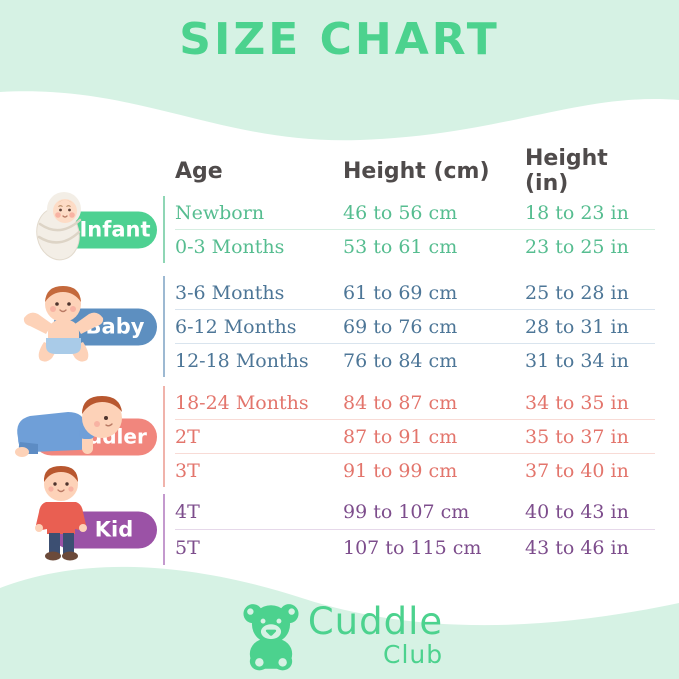 Image resolution: width=679 pixels, height=679 pixels. I want to click on height-in-cell: 23 to 25 in, so click(577, 246).